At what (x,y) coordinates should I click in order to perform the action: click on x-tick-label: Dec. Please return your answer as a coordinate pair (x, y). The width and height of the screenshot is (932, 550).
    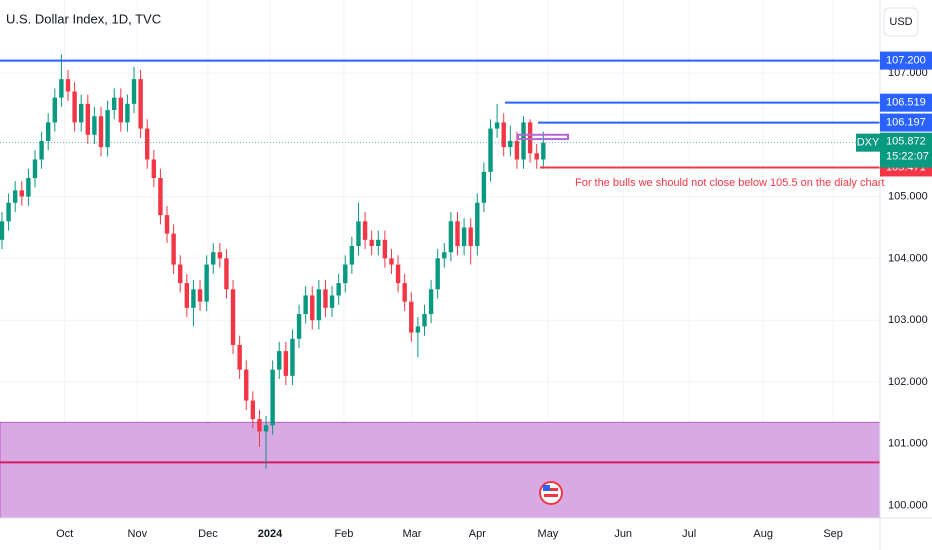
    Looking at the image, I should click on (208, 534).